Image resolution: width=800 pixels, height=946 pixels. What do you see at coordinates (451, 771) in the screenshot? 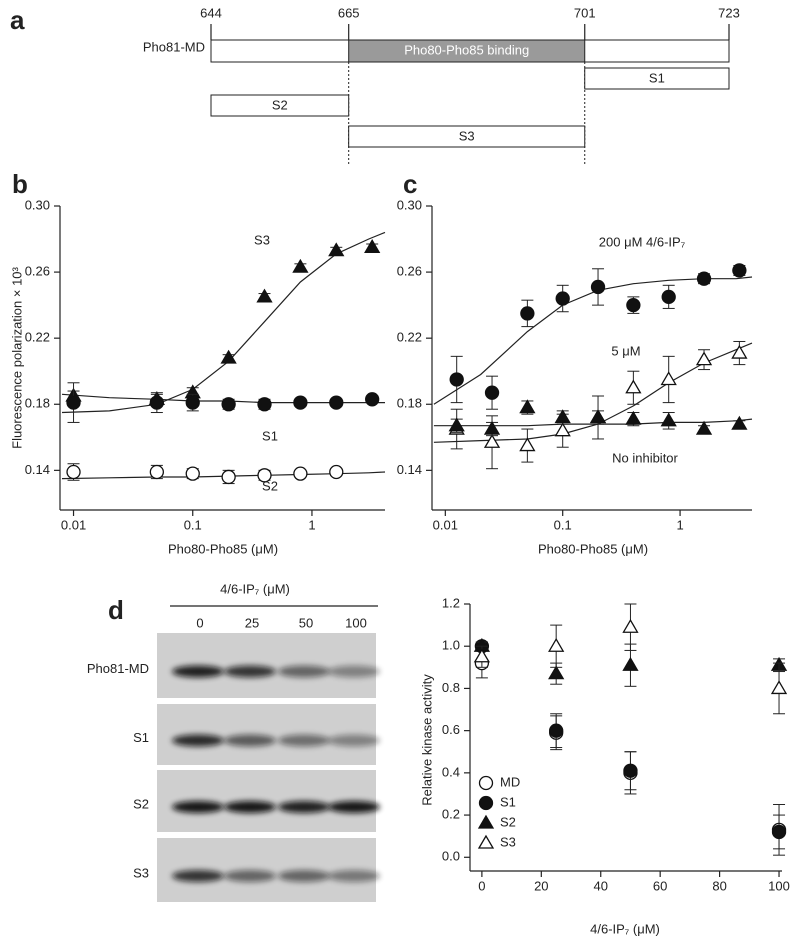
I see `y-tick-label: 0.4` at bounding box center [451, 771].